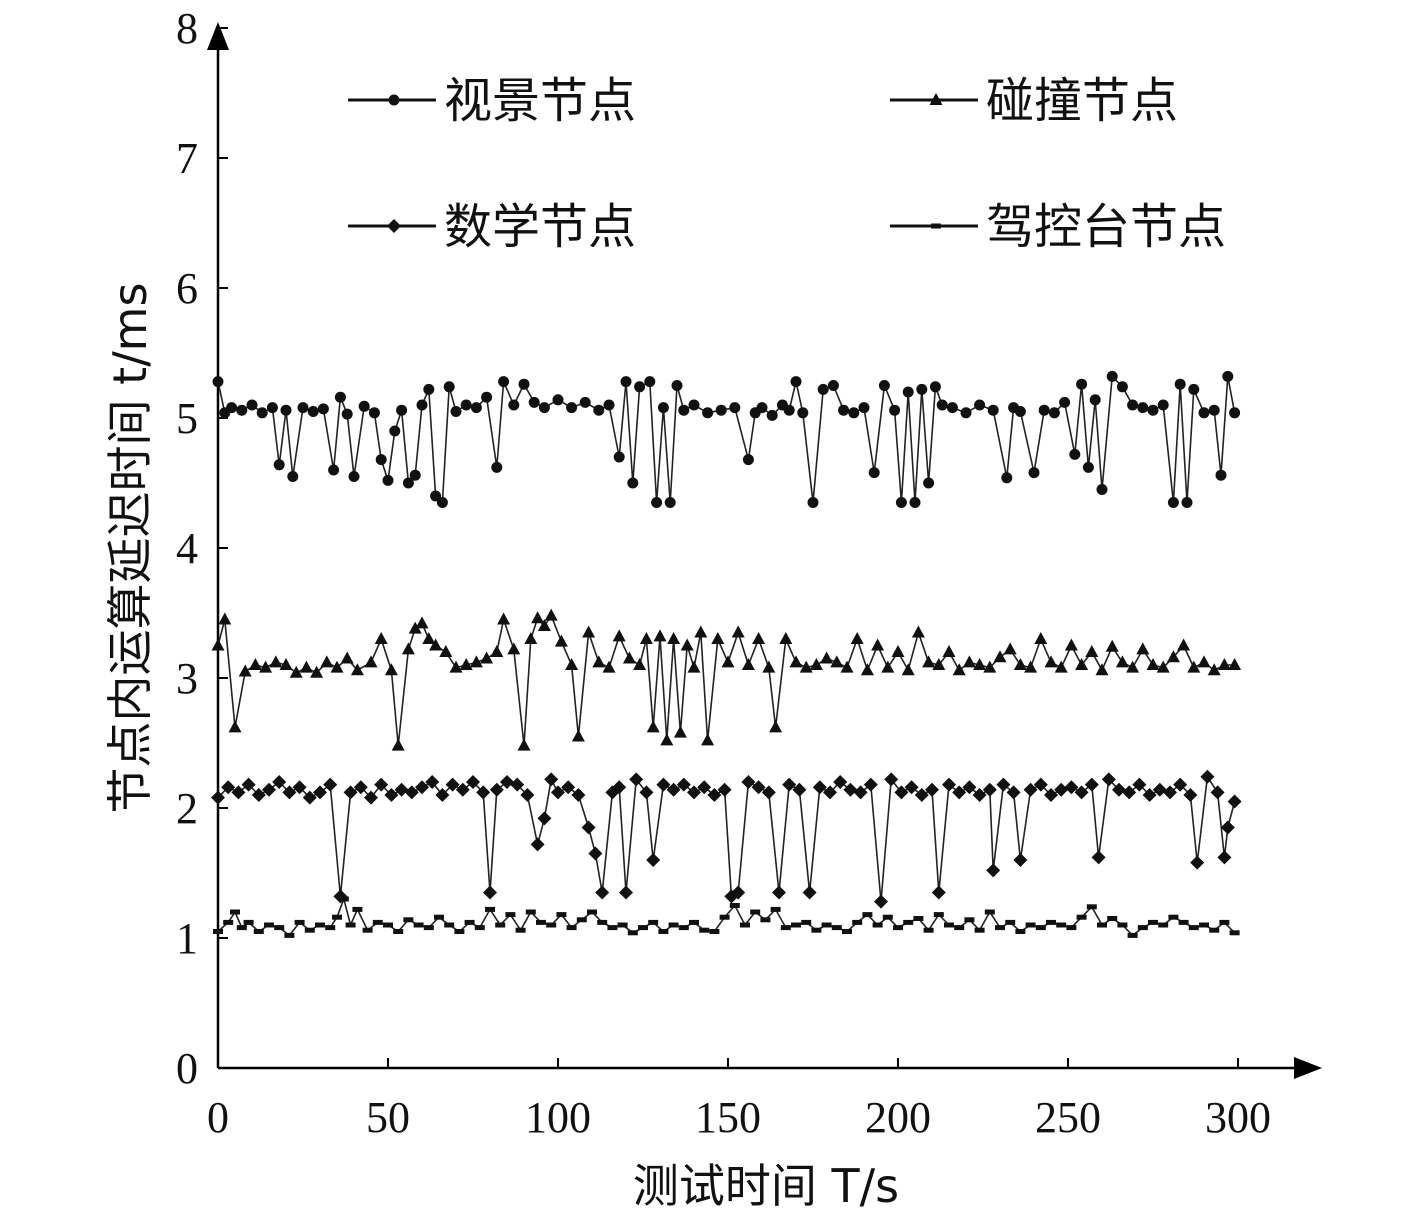 The image size is (1417, 1217). What do you see at coordinates (187, 678) in the screenshot?
I see `y-tick-label-3: 3` at bounding box center [187, 678].